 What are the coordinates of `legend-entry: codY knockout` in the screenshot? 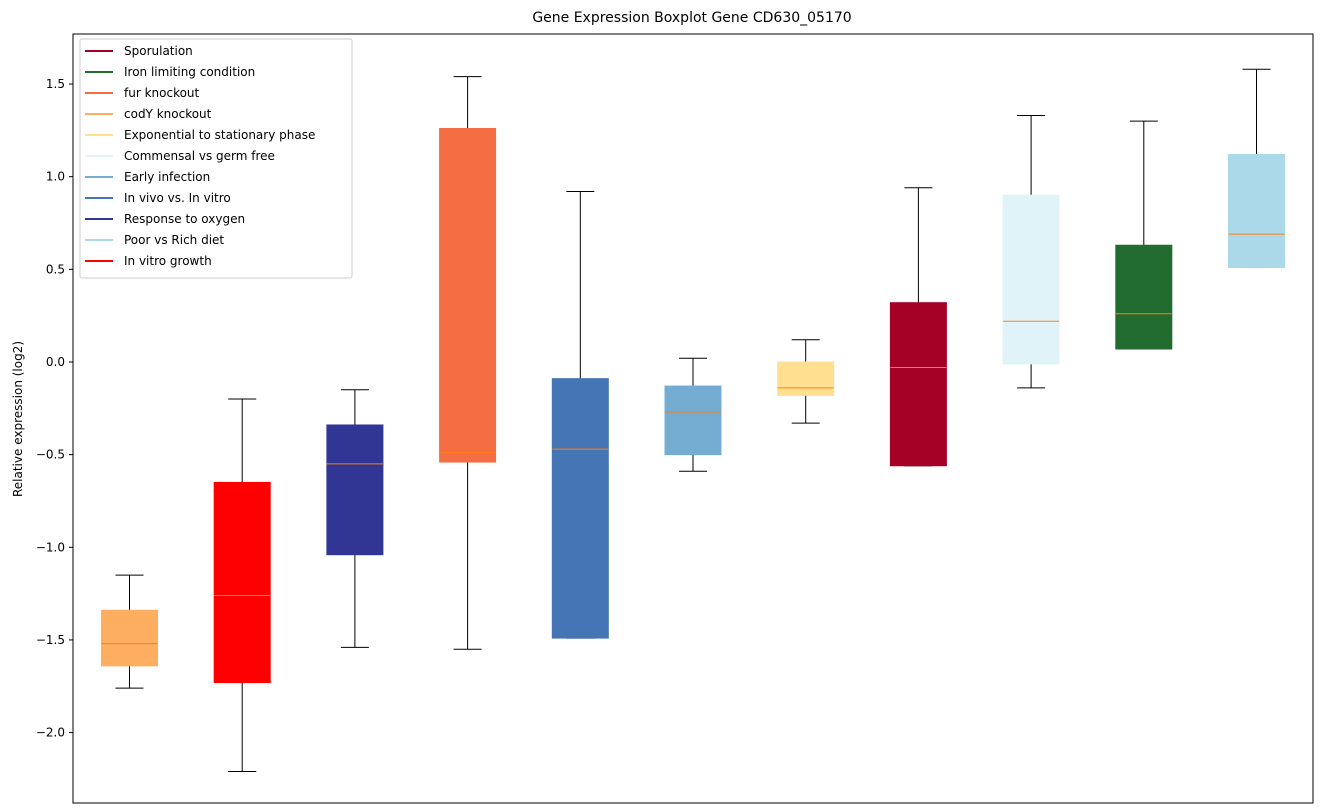 It's located at (148, 114).